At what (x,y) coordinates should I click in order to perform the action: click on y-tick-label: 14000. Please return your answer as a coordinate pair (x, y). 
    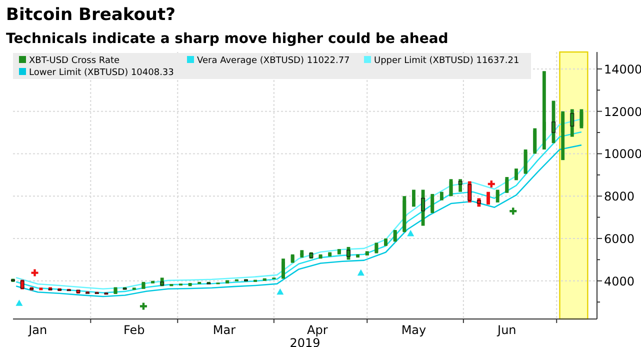
    Looking at the image, I should click on (622, 69).